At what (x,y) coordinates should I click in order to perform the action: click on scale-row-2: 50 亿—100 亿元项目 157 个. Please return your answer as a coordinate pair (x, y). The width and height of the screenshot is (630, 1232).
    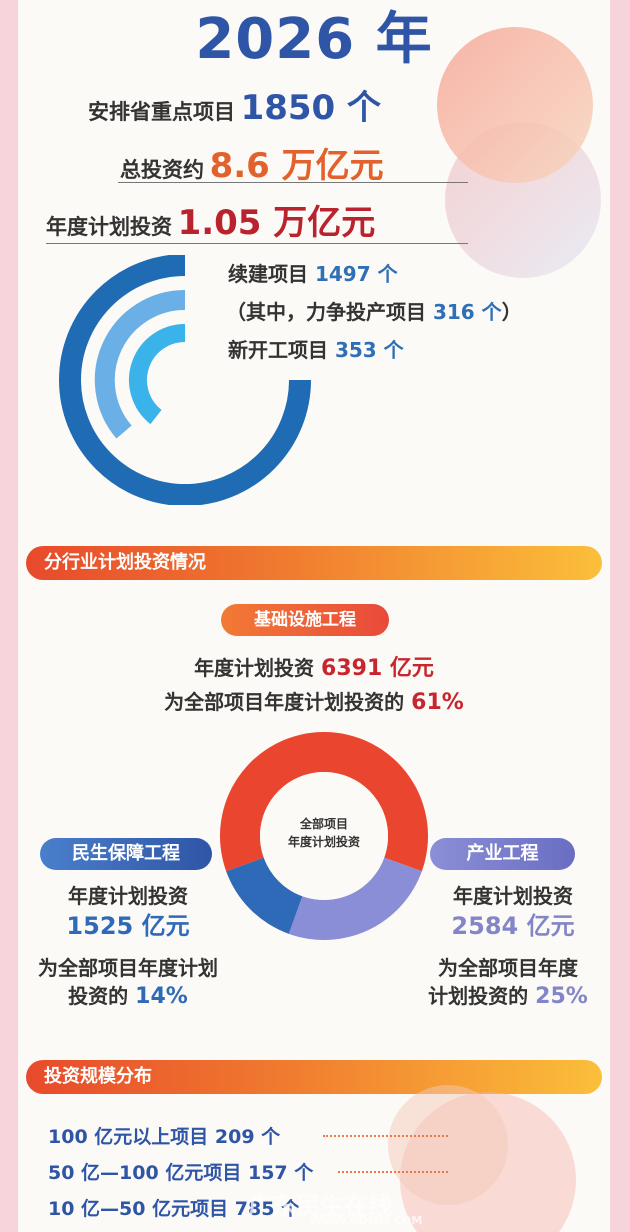
    Looking at the image, I should click on (180, 1171).